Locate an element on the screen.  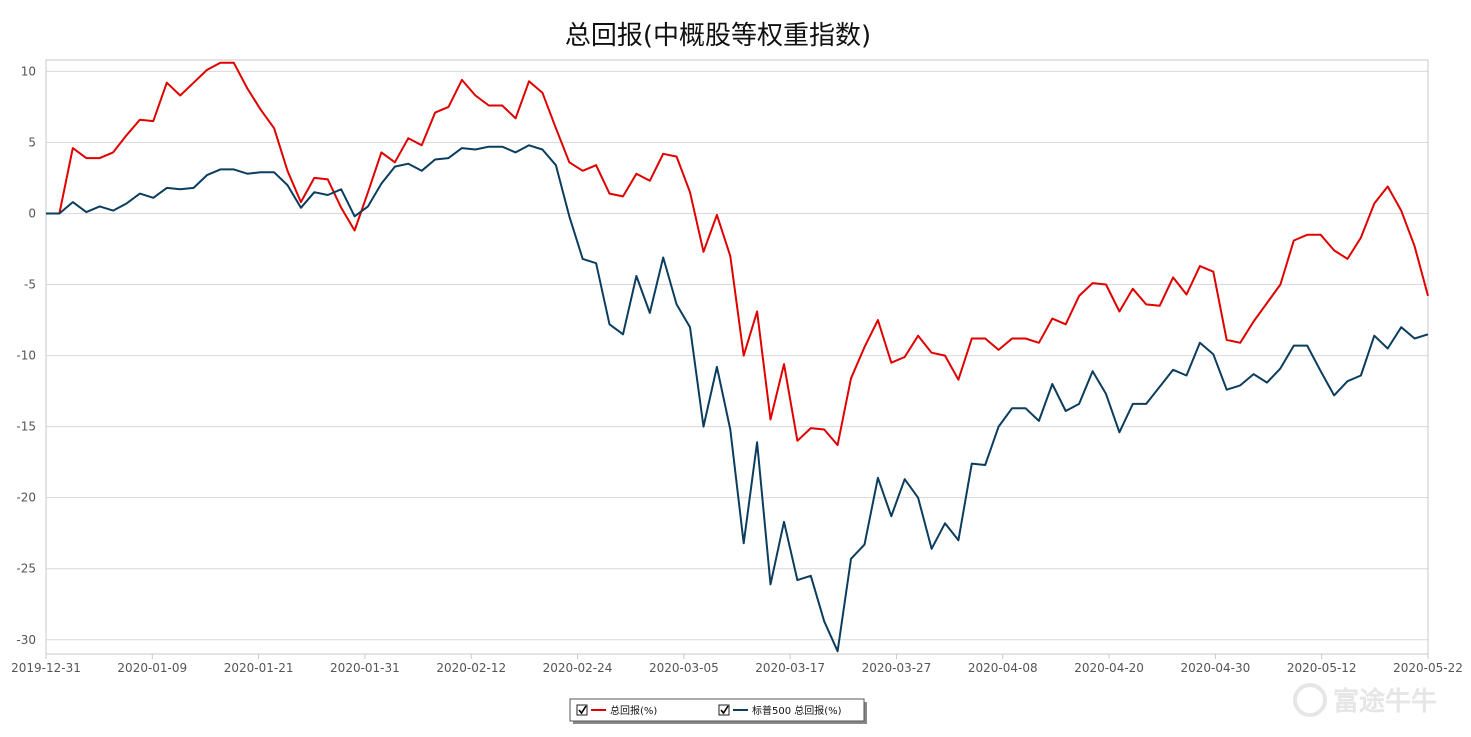
y-tick-label: 0 is located at coordinates (32, 213).